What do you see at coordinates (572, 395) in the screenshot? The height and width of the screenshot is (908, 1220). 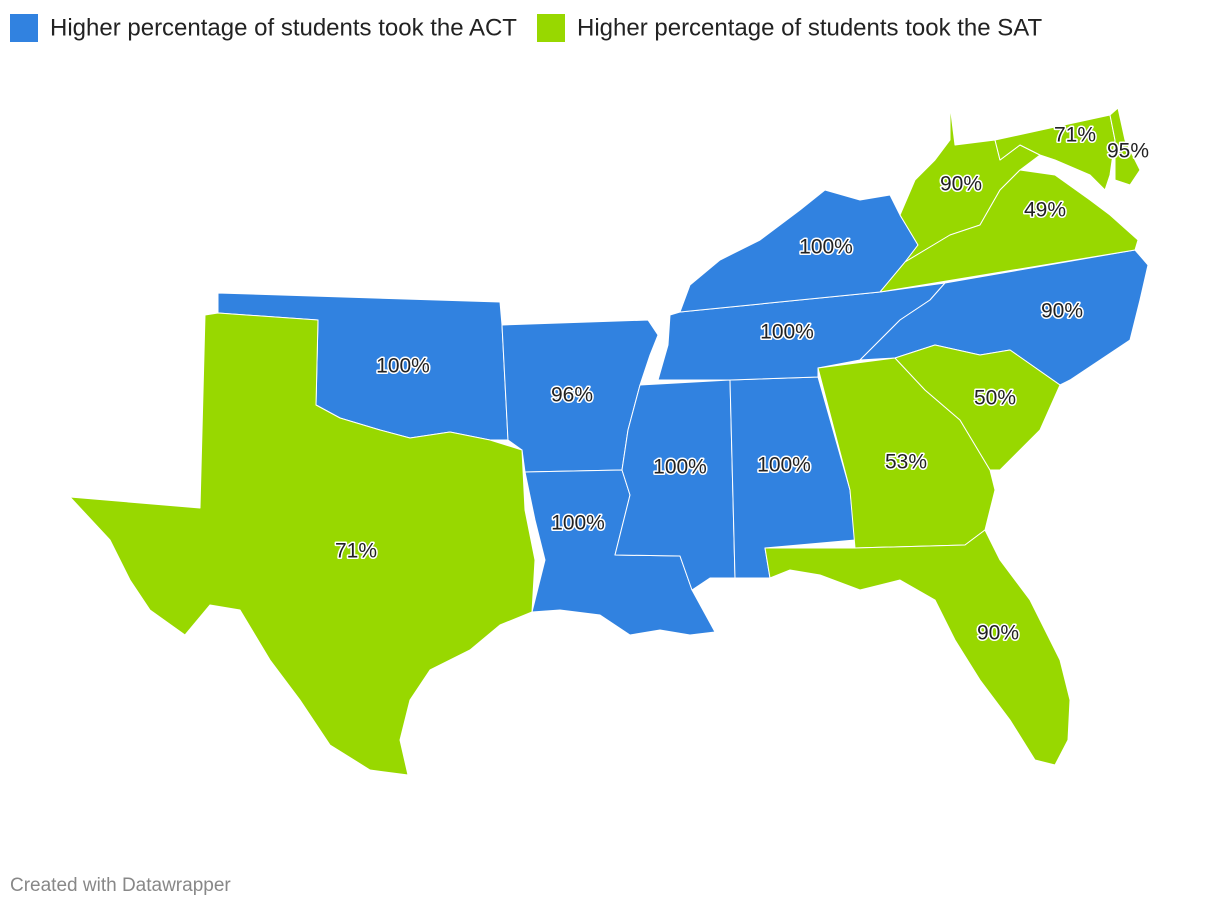 I see `state-label: 96%` at bounding box center [572, 395].